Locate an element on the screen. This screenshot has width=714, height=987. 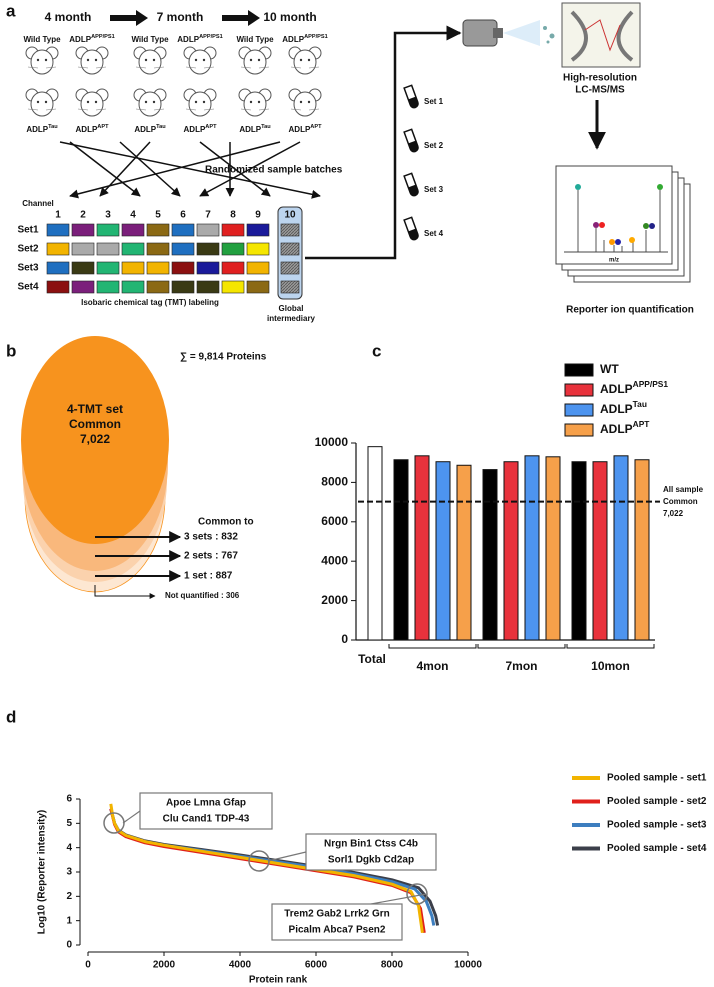
y-tick-label: 4000 is located at coordinates (334, 560).